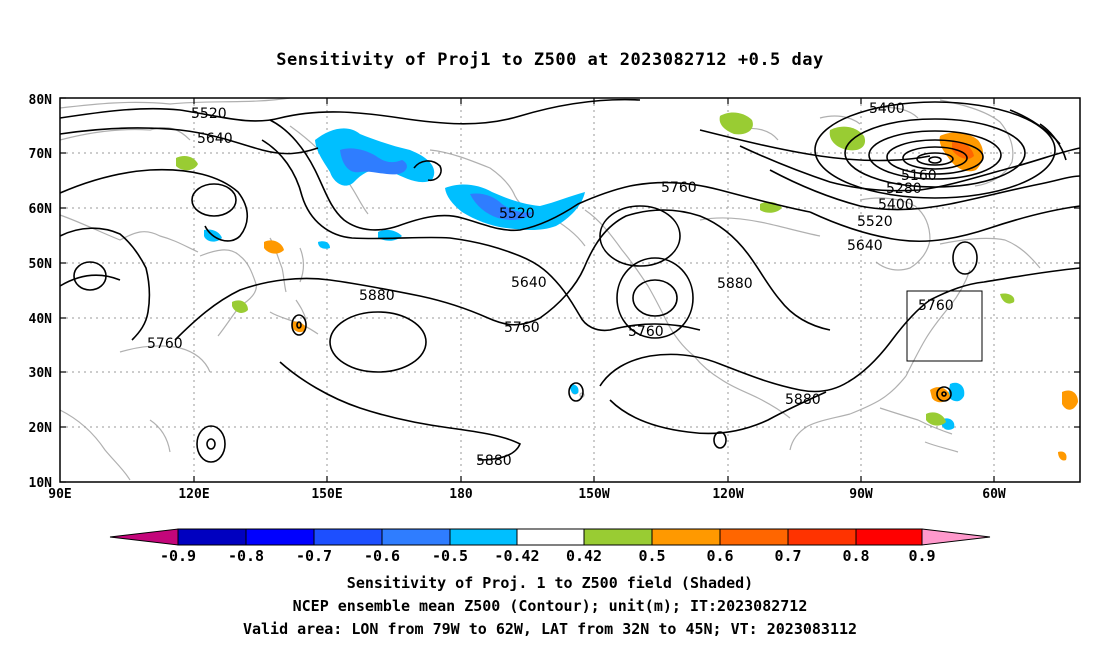 The width and height of the screenshot is (1100, 650). Describe the element at coordinates (921, 556) in the screenshot. I see `colorbar-label: 0.9` at that location.